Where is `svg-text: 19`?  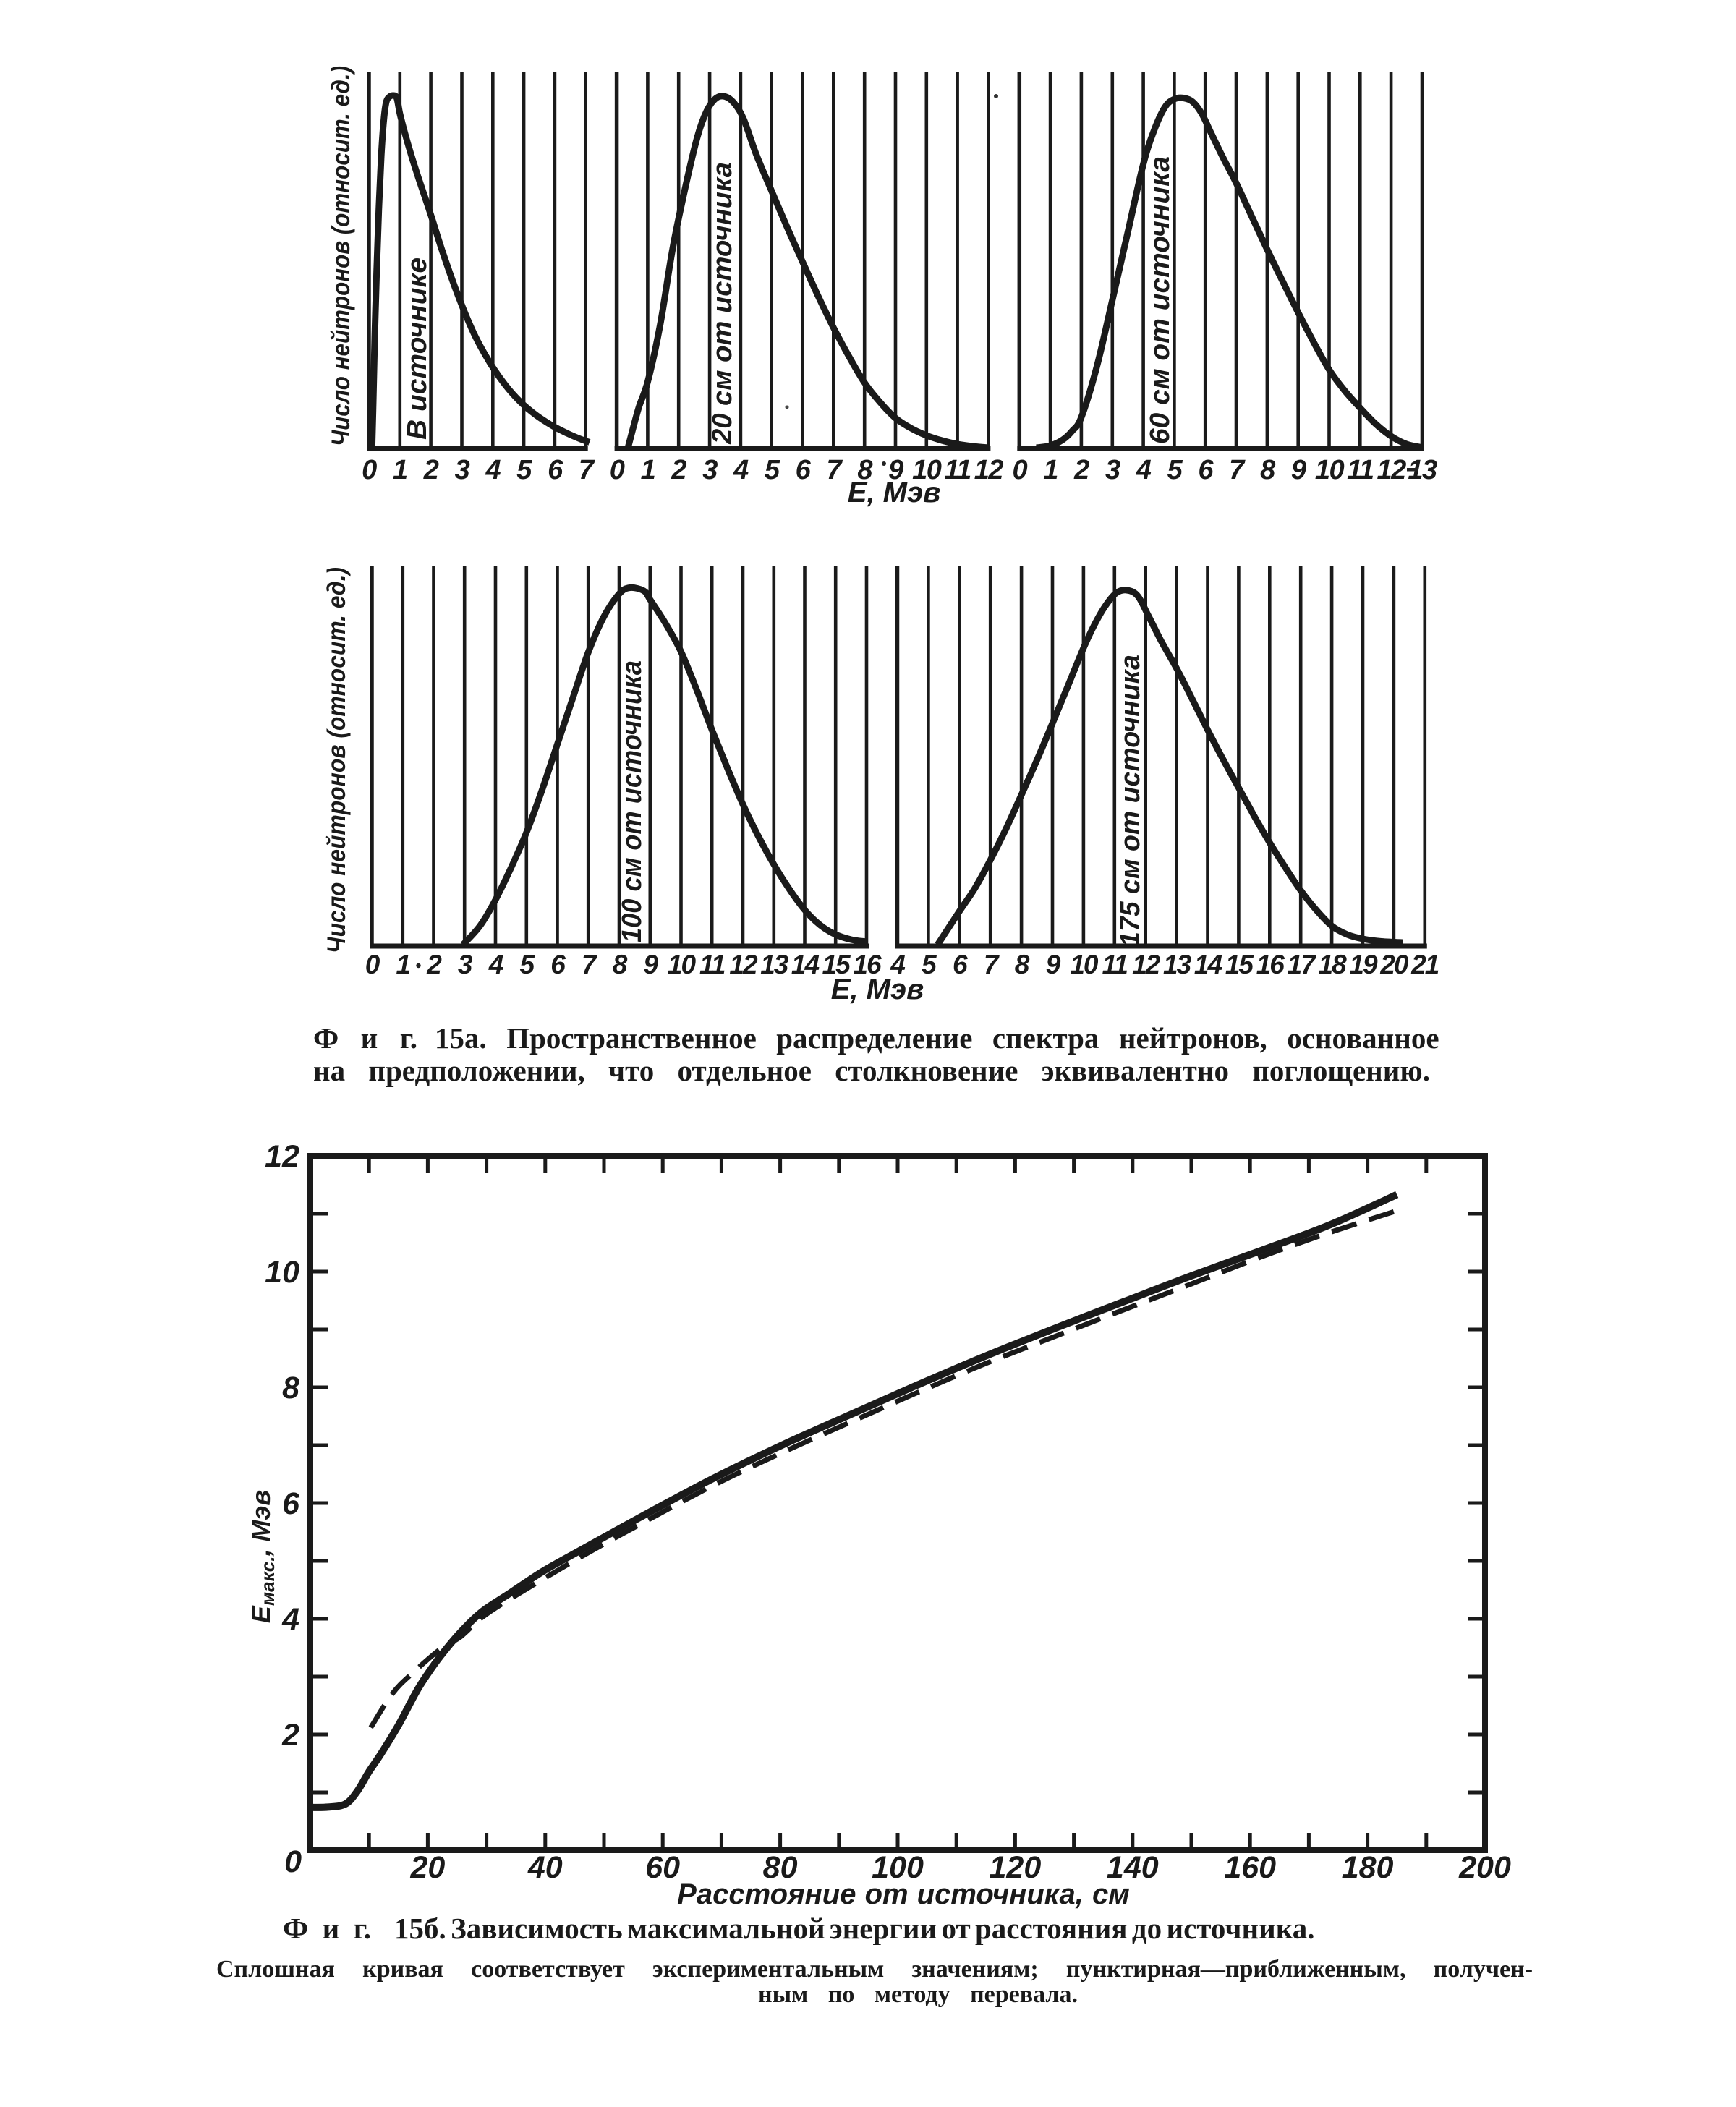 svg-text: 19 is located at coordinates (1363, 965).